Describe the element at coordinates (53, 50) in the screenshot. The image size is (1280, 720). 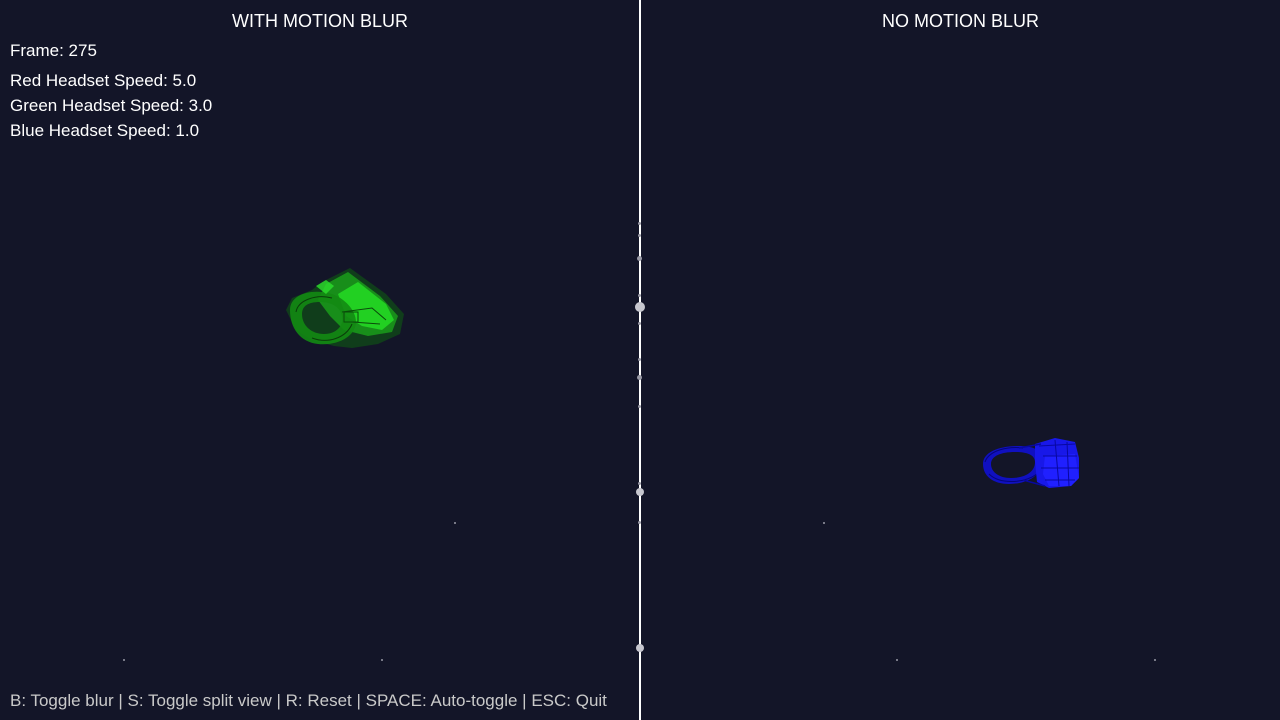
I see `frame-counter: Frame: 275` at that location.